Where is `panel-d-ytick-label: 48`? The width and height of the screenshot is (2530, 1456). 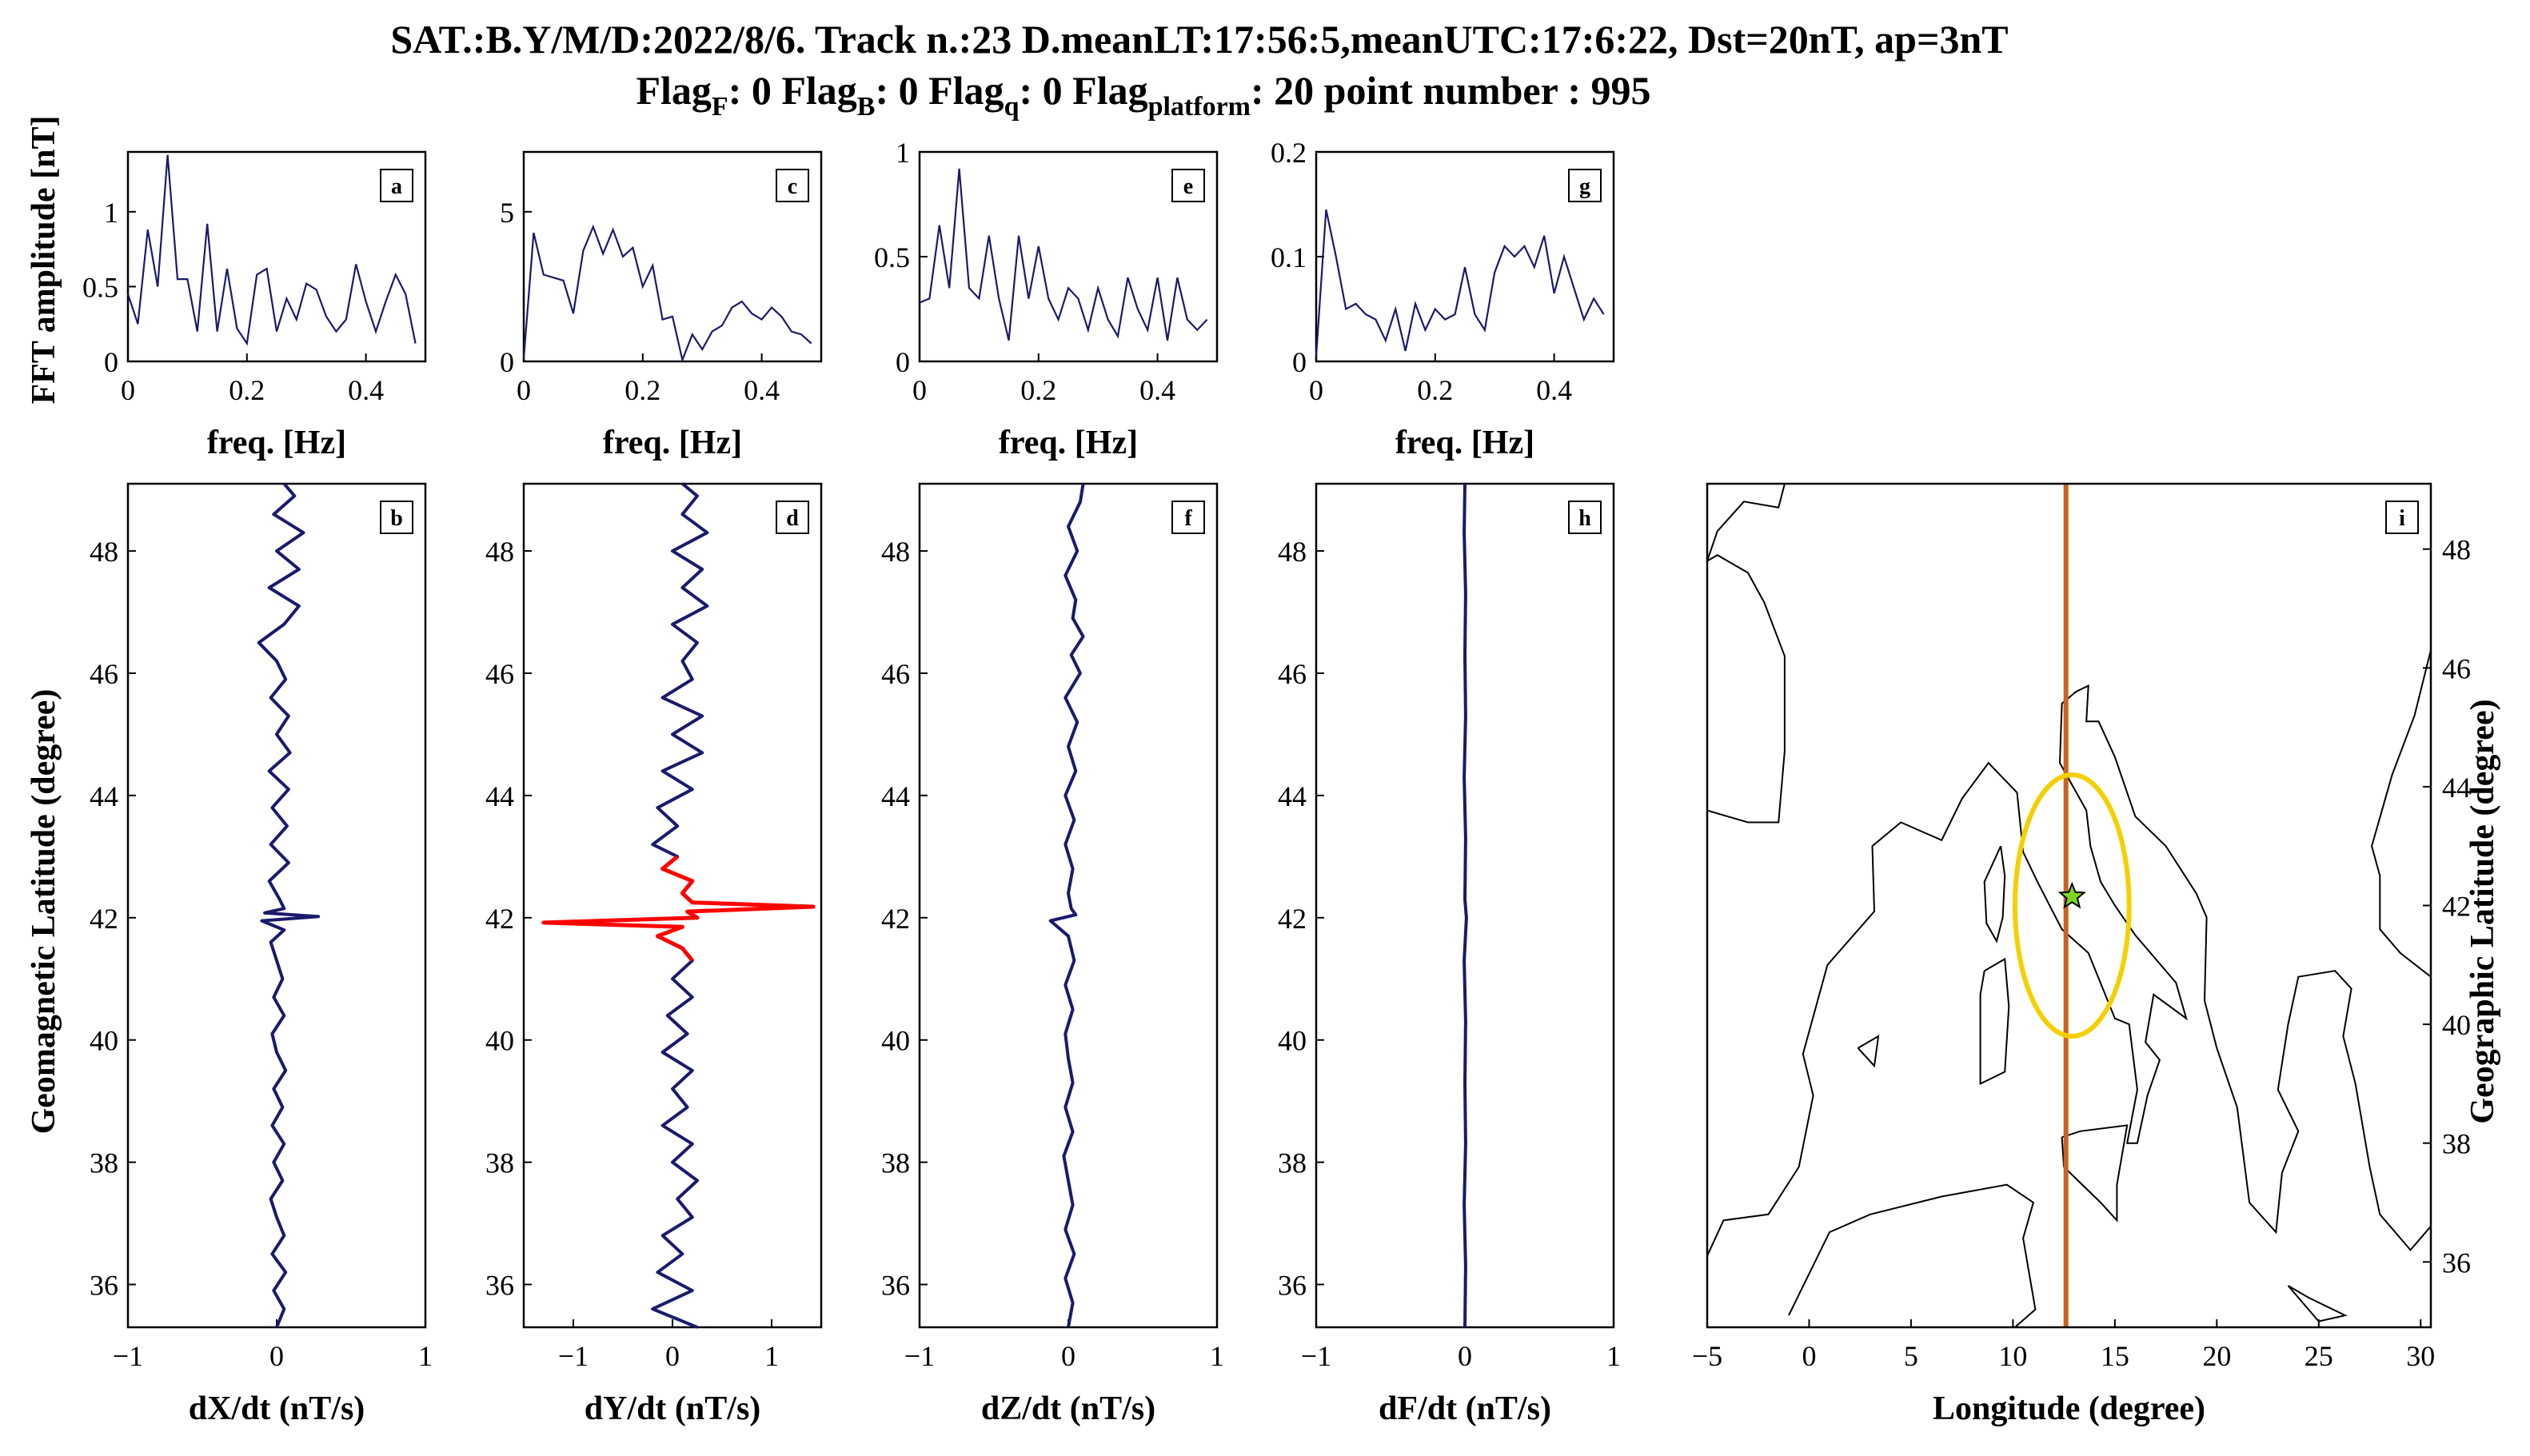 panel-d-ytick-label: 48 is located at coordinates (500, 552).